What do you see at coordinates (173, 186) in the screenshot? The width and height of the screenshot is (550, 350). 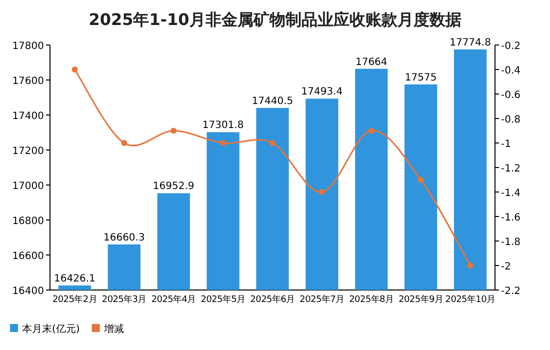 I see `data-label: 16952.9` at bounding box center [173, 186].